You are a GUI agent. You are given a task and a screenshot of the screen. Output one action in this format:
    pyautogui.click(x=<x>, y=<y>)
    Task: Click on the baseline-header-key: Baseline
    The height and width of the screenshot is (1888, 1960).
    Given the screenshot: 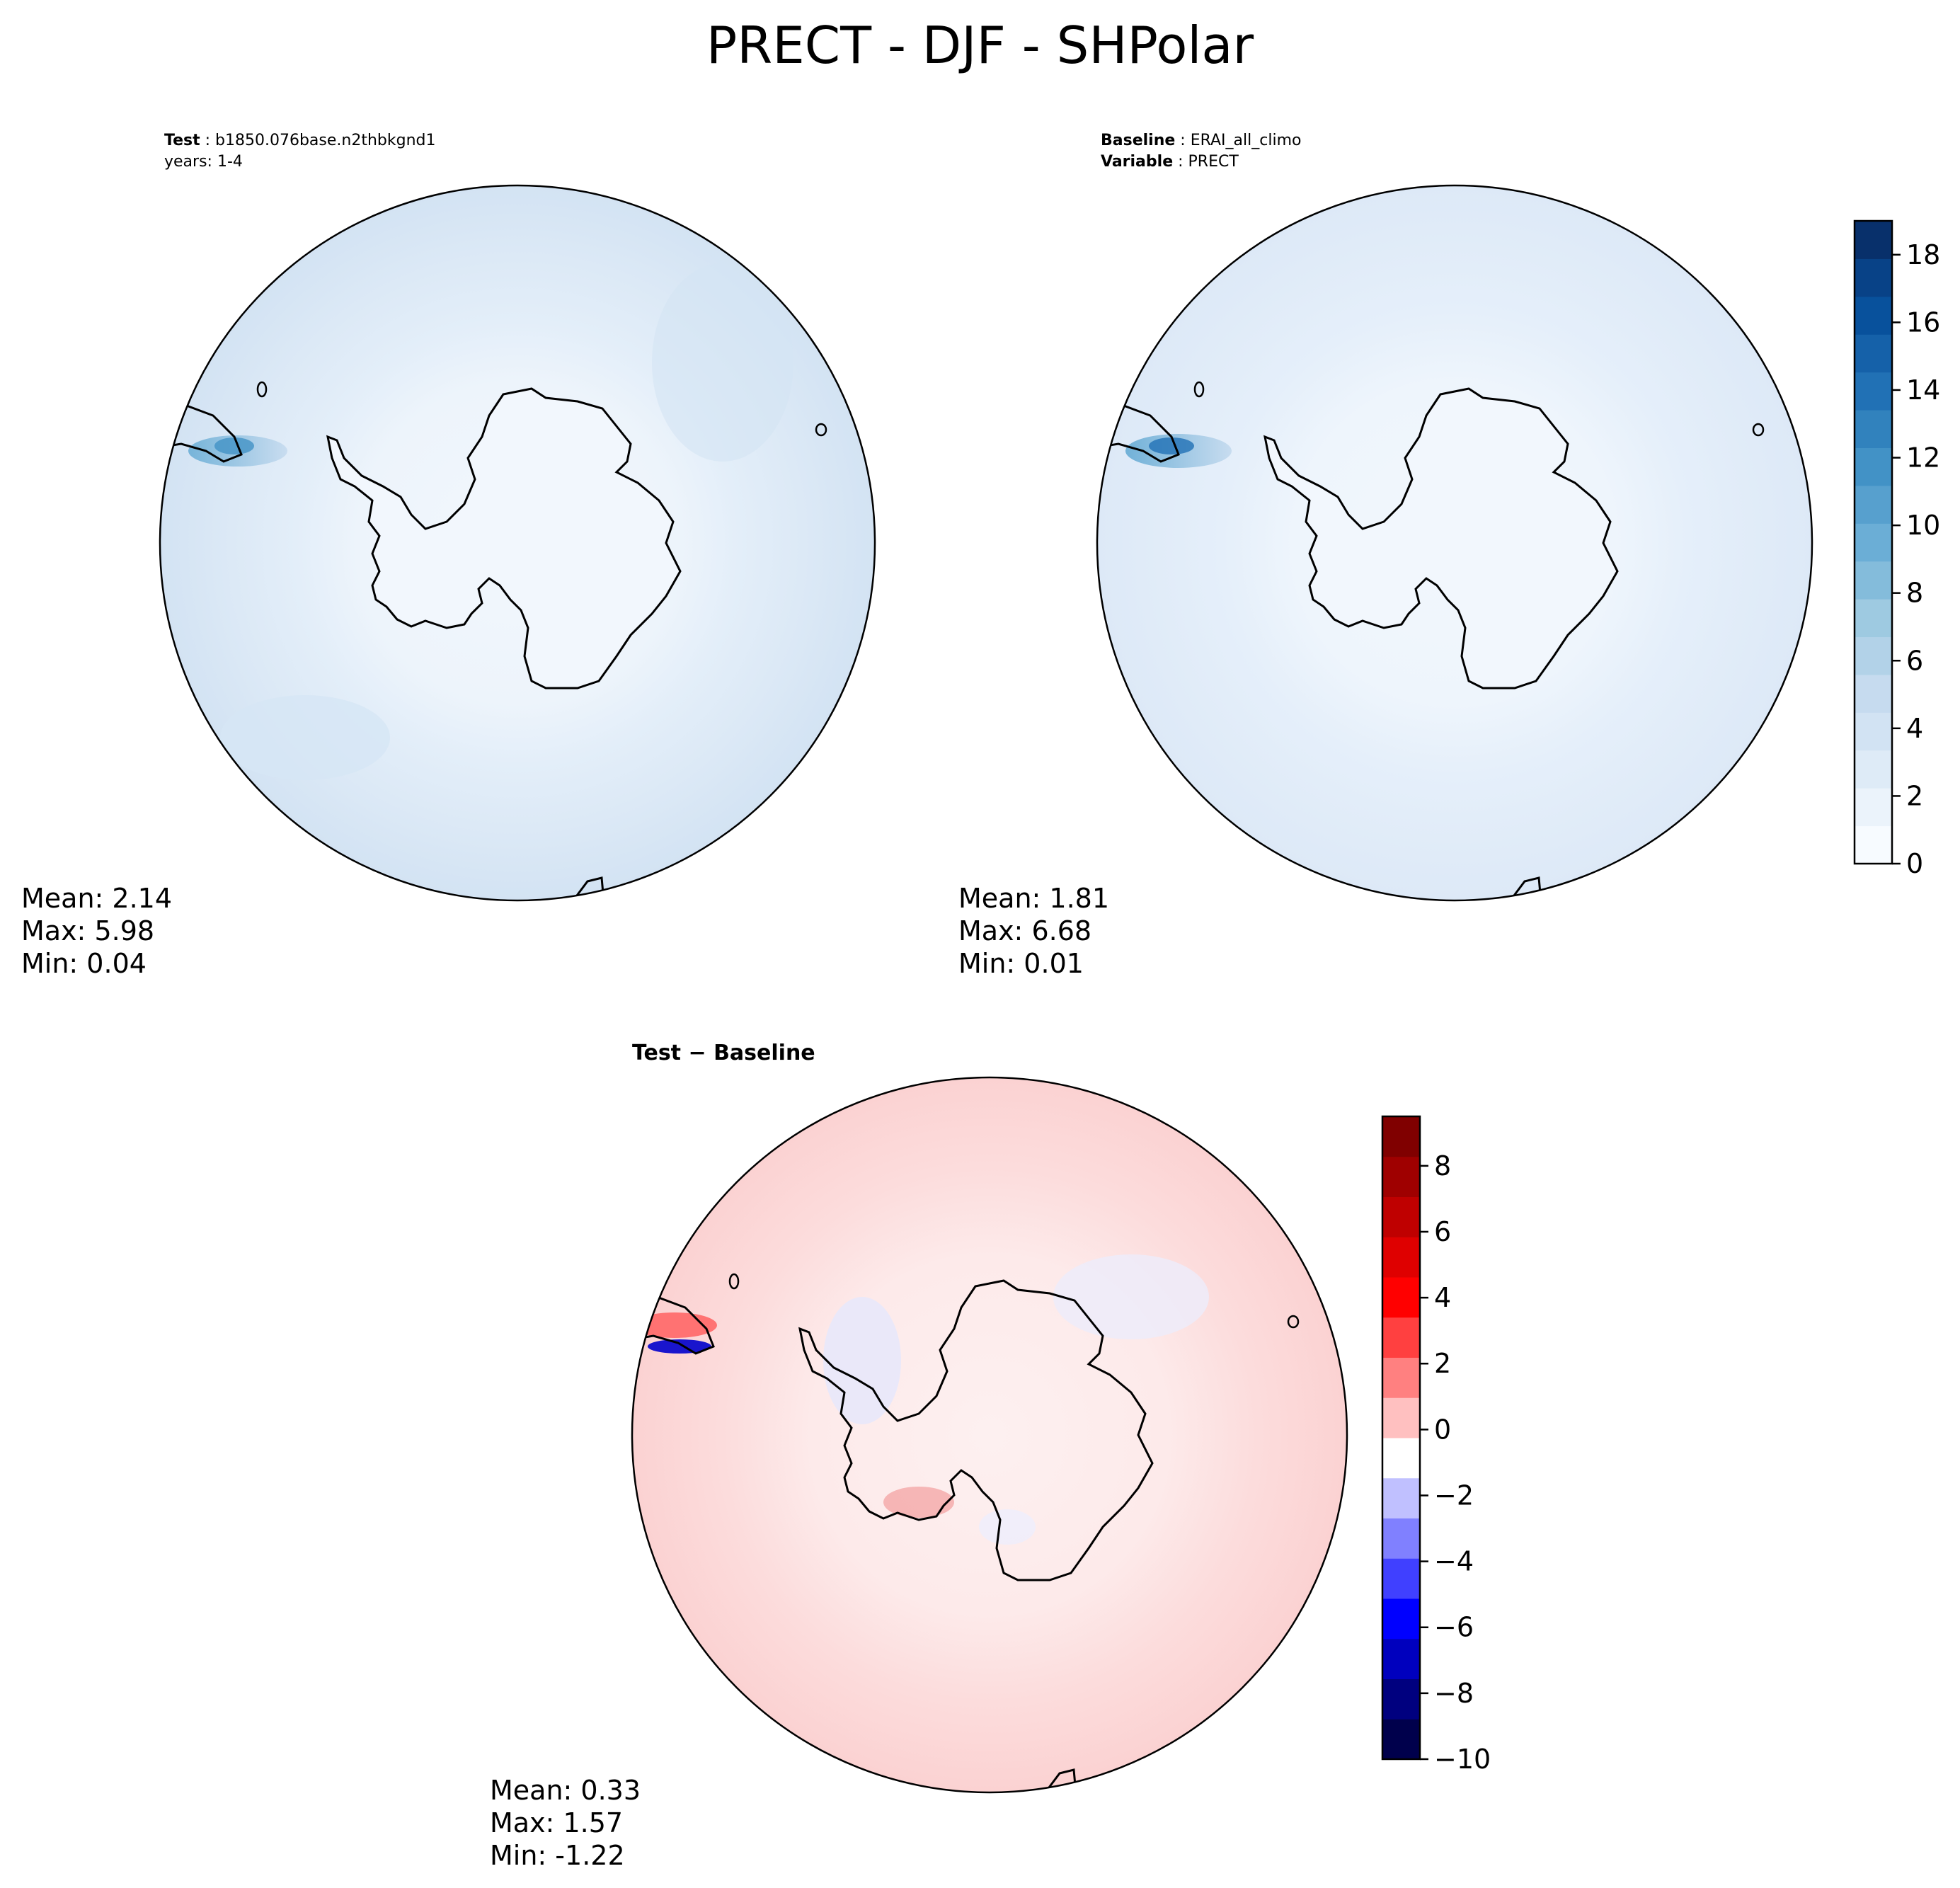 What is the action you would take?
    pyautogui.click(x=1138, y=140)
    